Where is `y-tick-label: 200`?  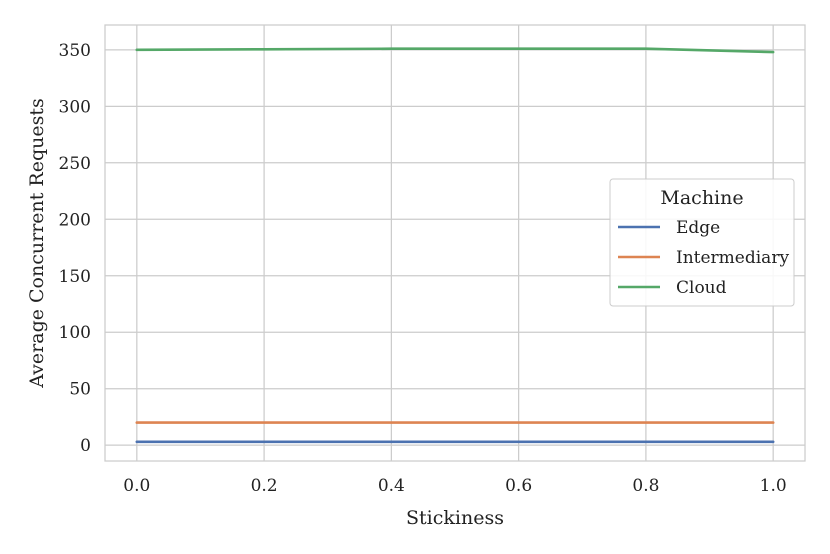 y-tick-label: 200 is located at coordinates (75, 220).